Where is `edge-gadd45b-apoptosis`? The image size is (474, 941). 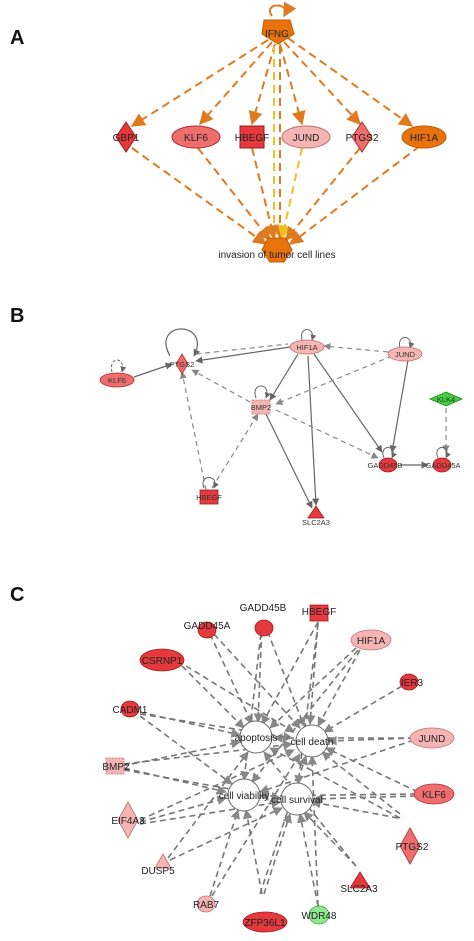 edge-gadd45b-apoptosis is located at coordinates (258, 672).